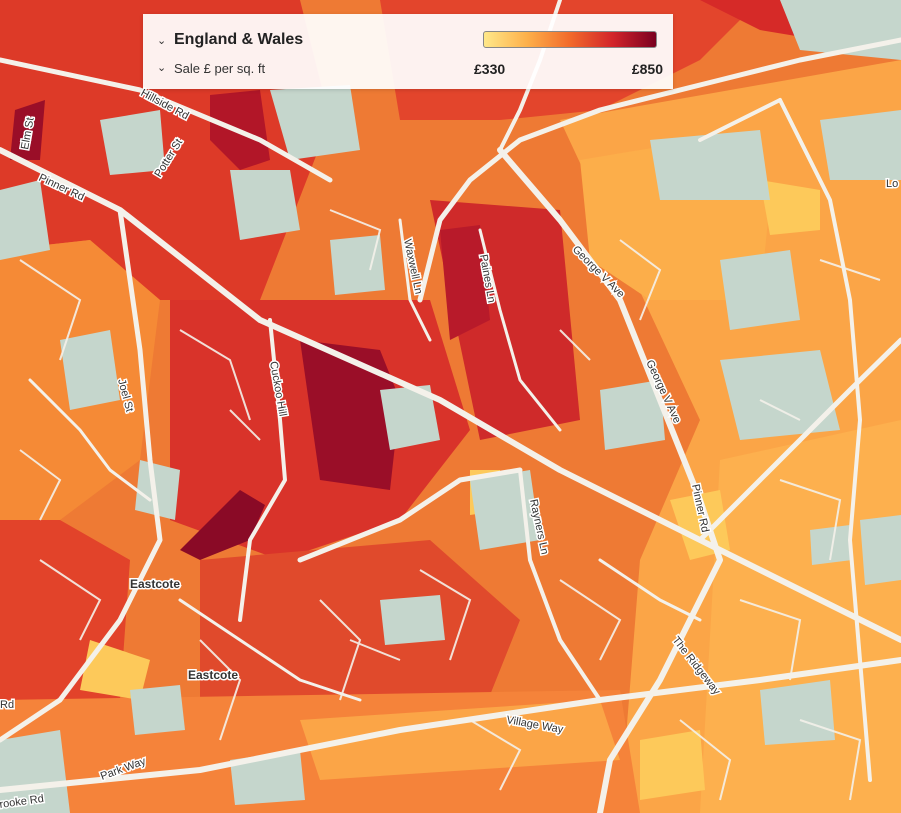  I want to click on metric-selector: Sale £ per sq. ft, so click(220, 68).